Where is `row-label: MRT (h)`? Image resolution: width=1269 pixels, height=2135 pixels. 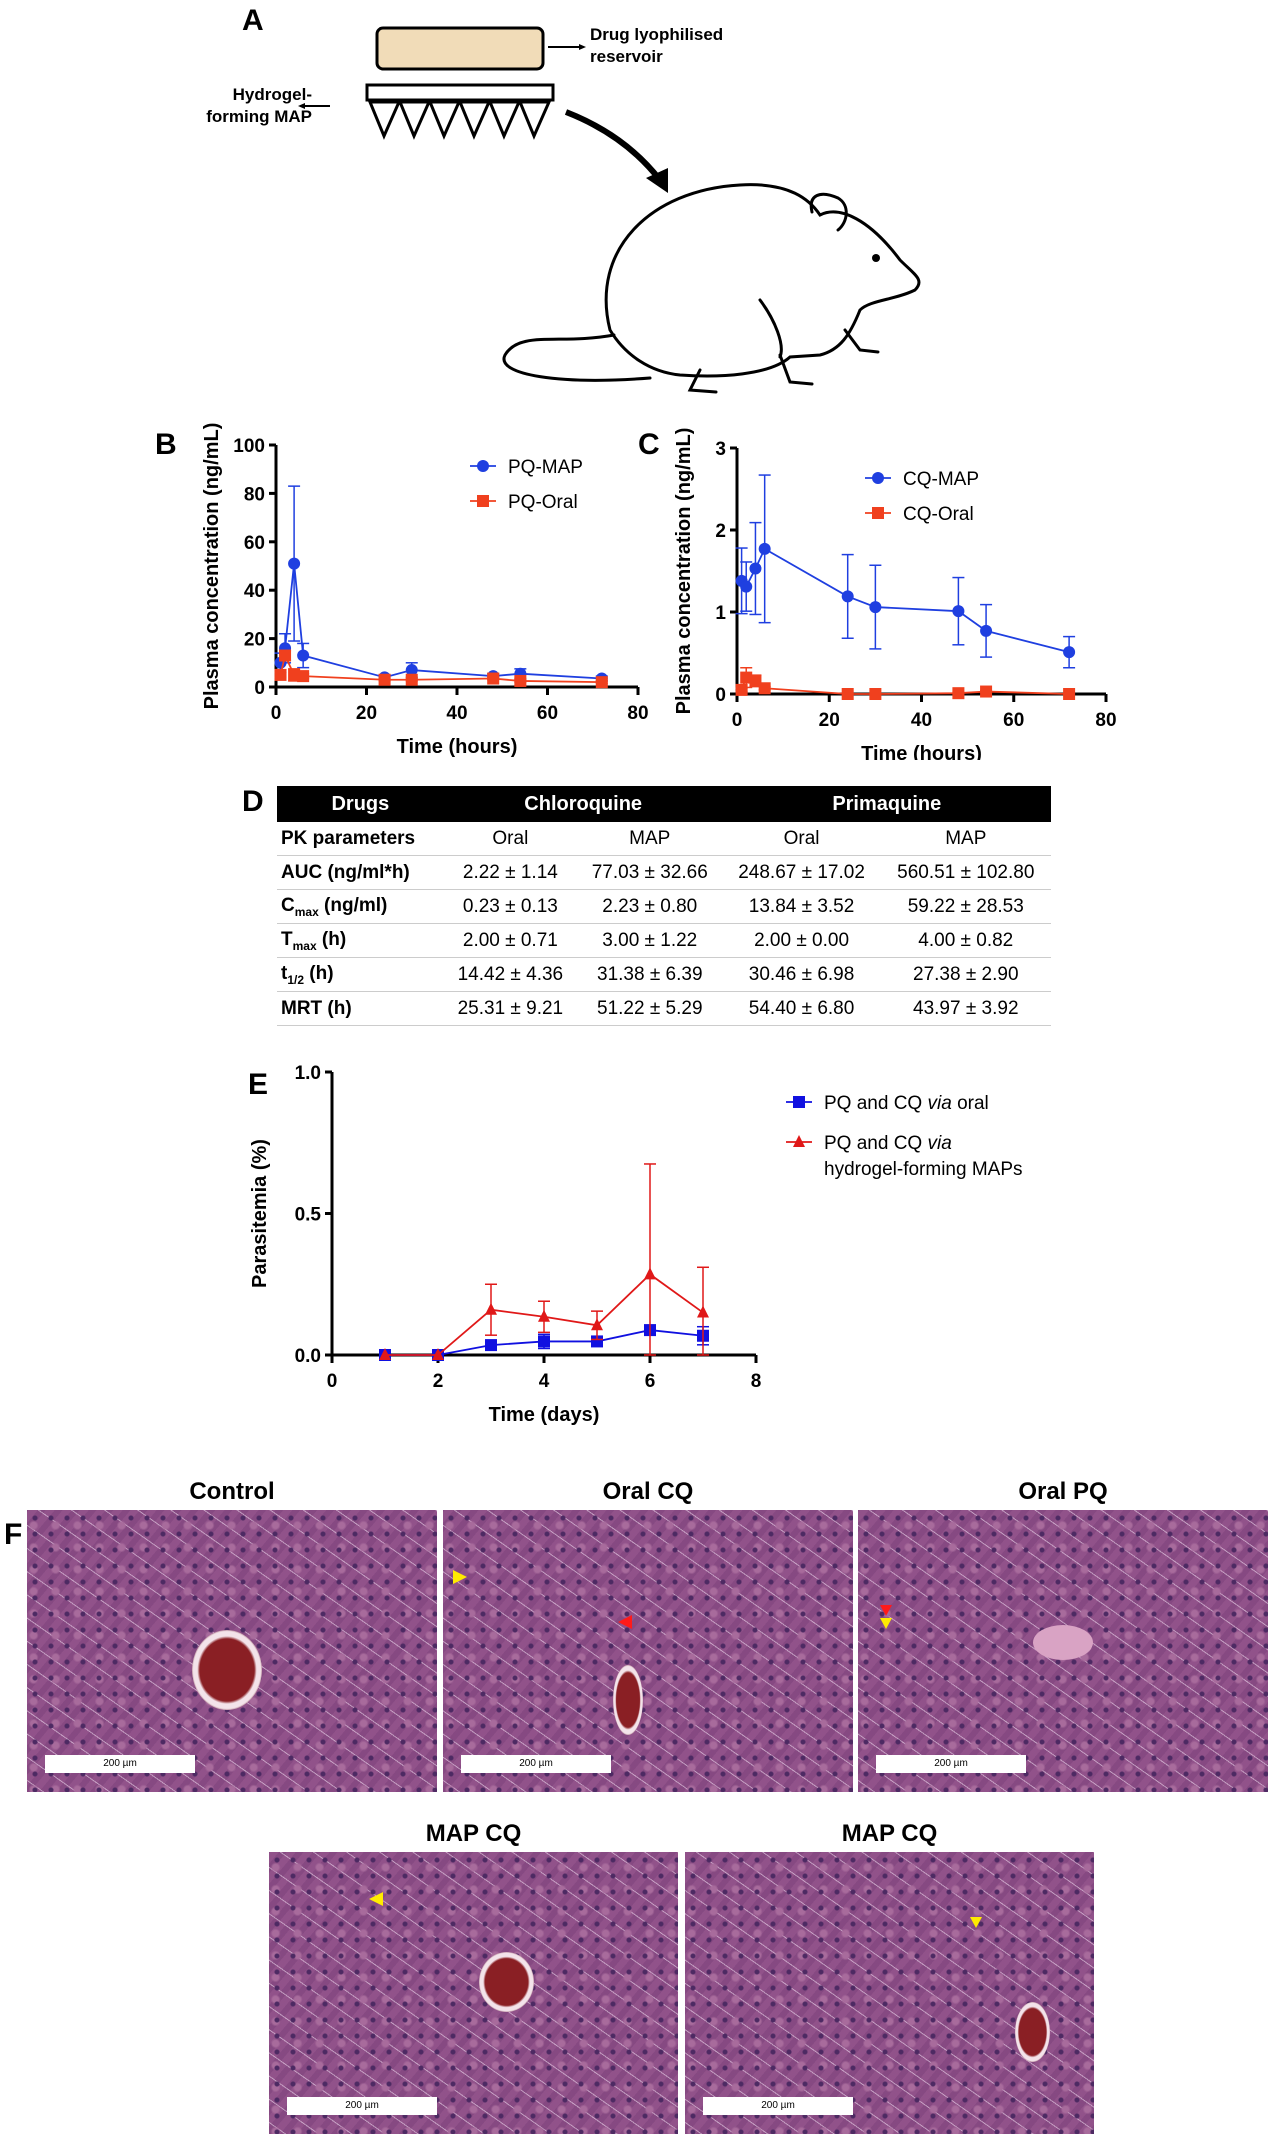
row-label: MRT (h) is located at coordinates (360, 1008).